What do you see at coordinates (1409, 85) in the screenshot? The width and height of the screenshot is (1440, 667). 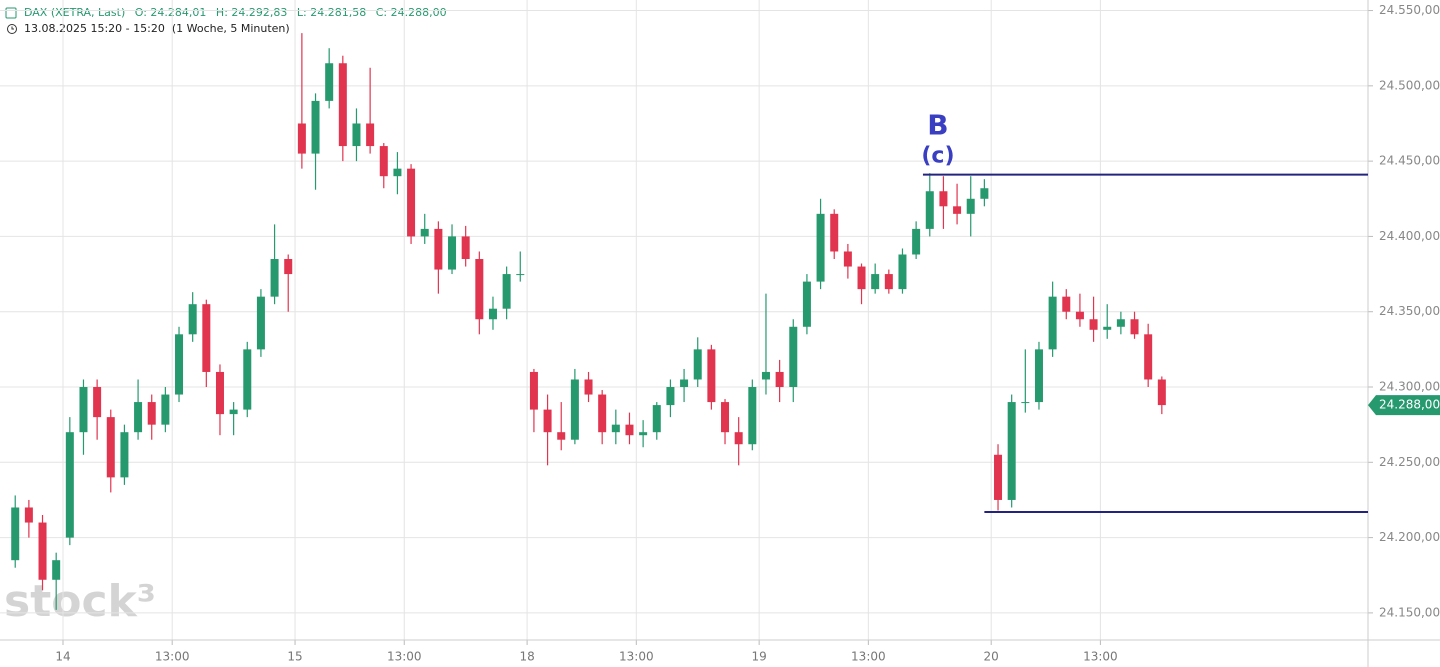 I see `y-tick-label: 24.500,00` at bounding box center [1409, 85].